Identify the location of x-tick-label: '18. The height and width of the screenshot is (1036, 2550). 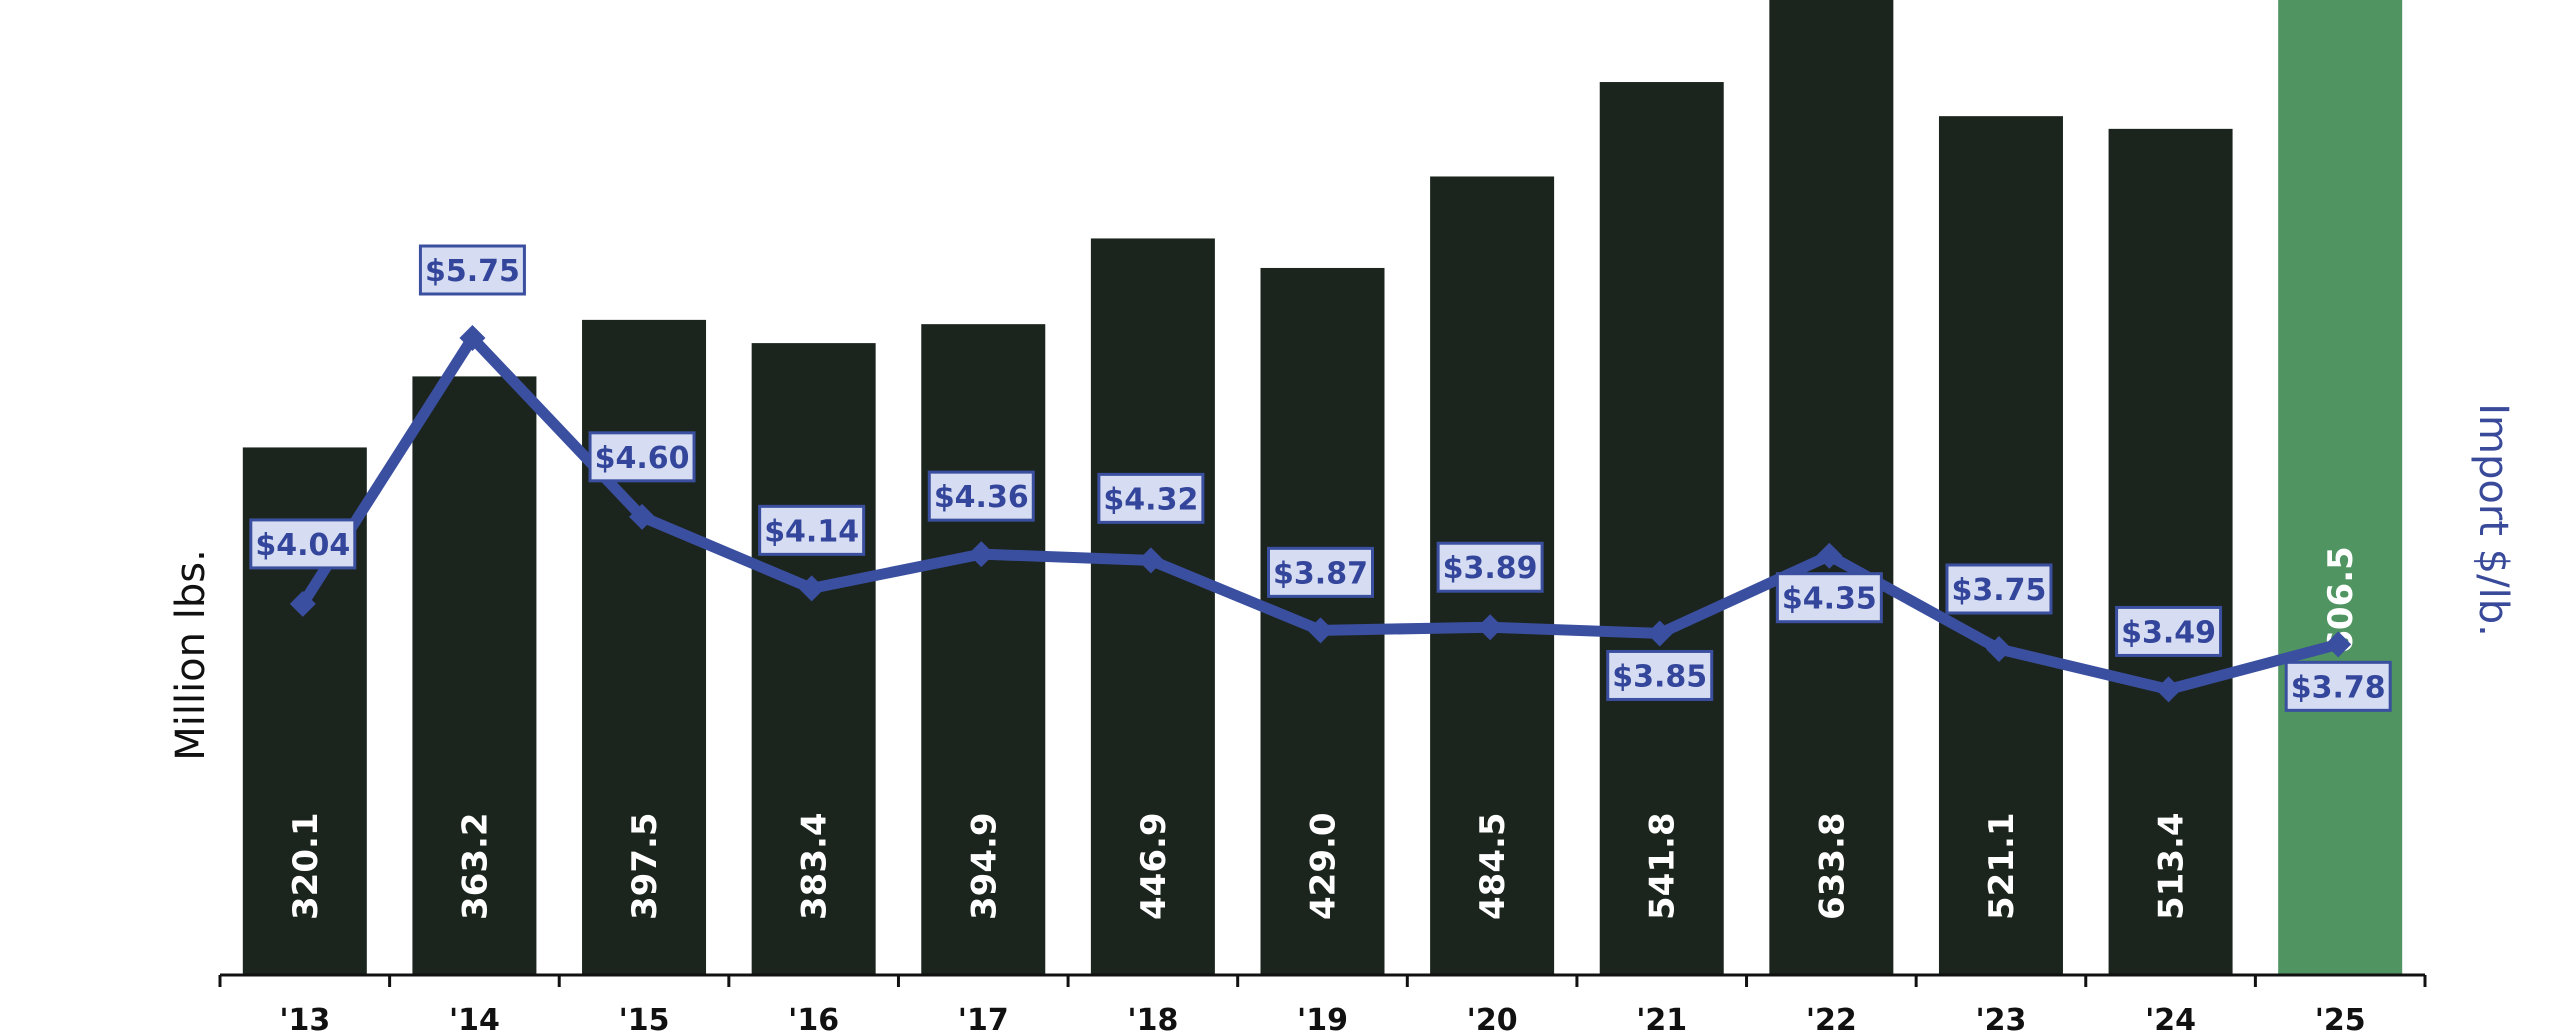
(1152, 1019).